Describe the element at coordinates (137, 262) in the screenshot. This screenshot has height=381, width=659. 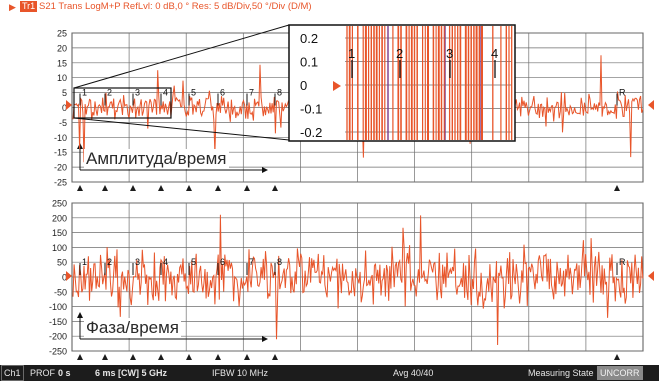
I see `ph-marker-label: 3` at that location.